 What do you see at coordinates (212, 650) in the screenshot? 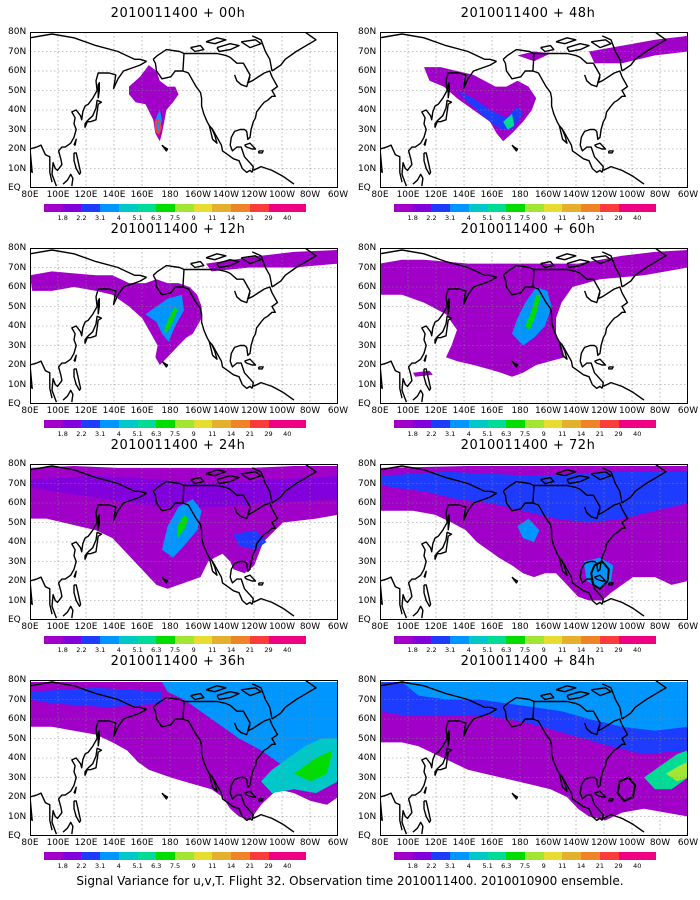
I see `colorbar-label: 11` at bounding box center [212, 650].